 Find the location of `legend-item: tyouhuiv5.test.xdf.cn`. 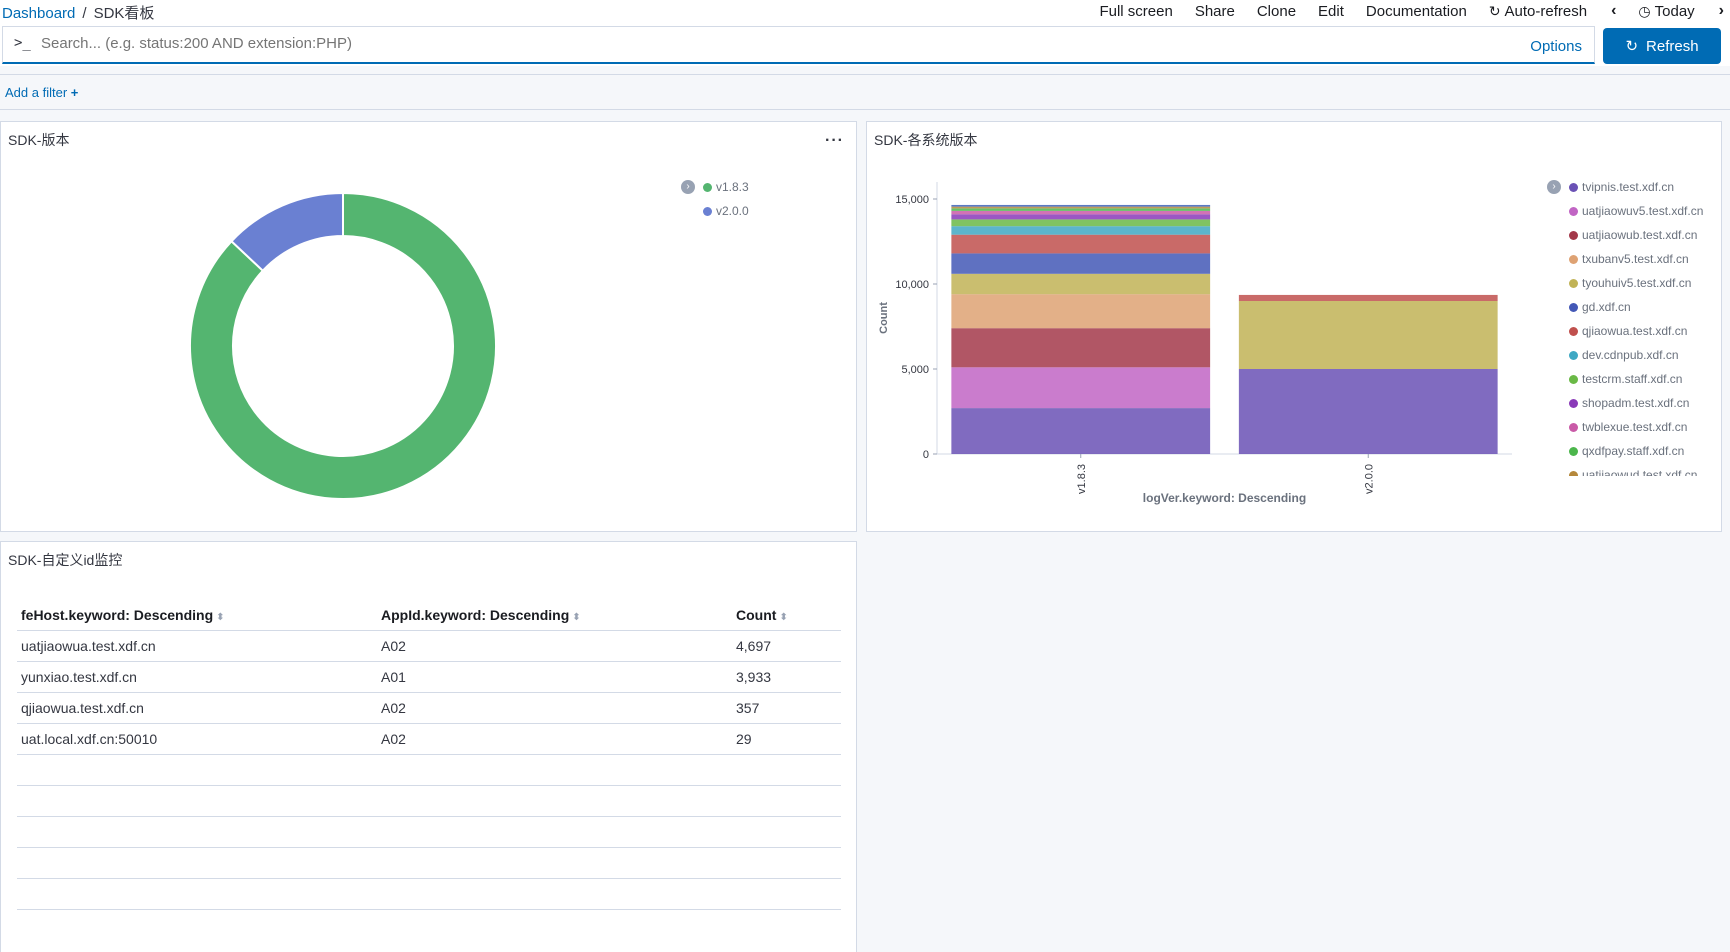

legend-item: tyouhuiv5.test.xdf.cn is located at coordinates (1630, 283).